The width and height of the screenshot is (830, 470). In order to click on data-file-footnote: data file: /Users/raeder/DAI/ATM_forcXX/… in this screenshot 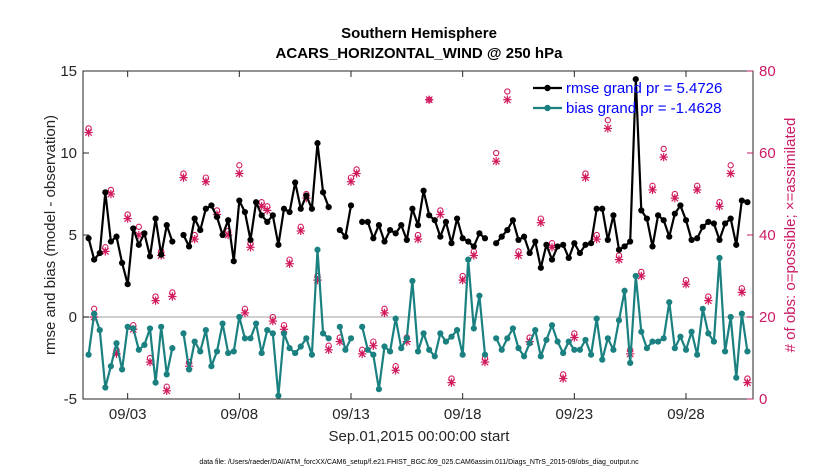, I will do `click(419, 462)`.